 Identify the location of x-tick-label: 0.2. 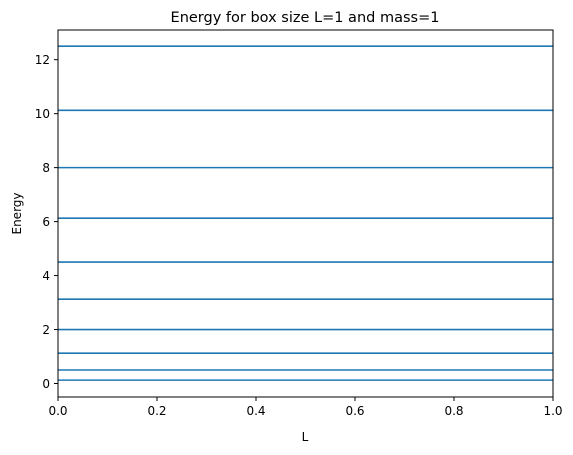
(156, 411).